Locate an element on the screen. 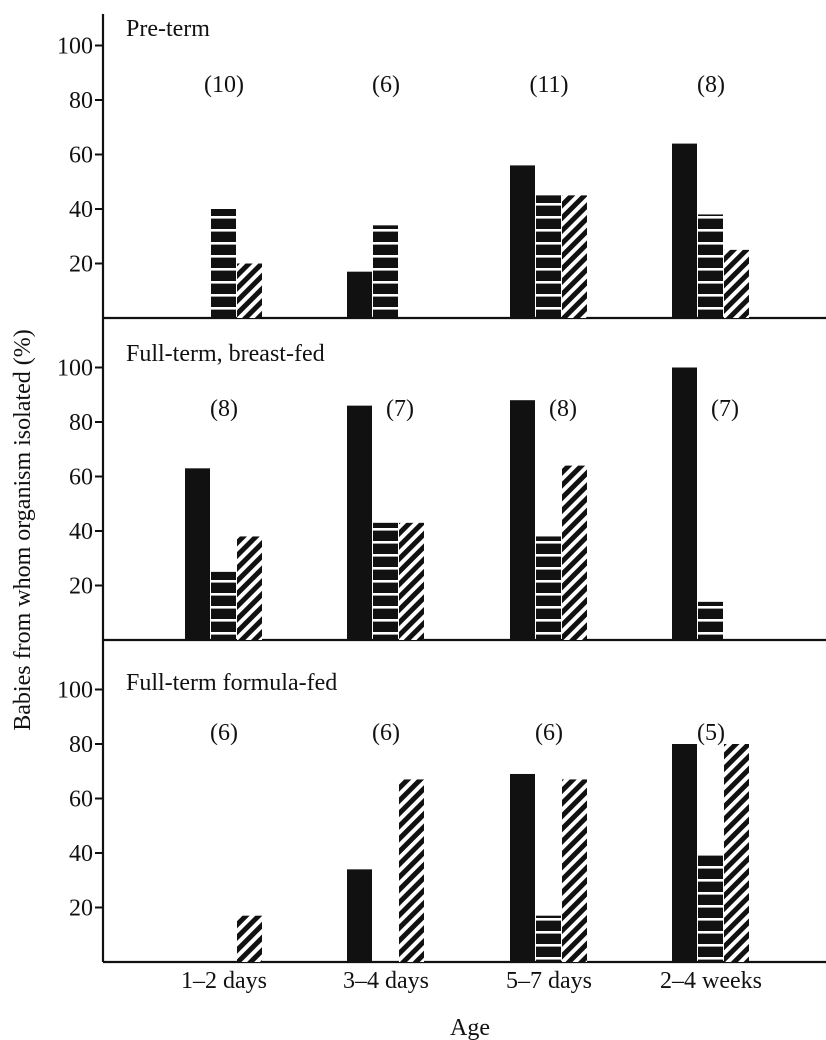 This screenshot has height=1040, width=826. panel-title: Pre-term is located at coordinates (168, 29).